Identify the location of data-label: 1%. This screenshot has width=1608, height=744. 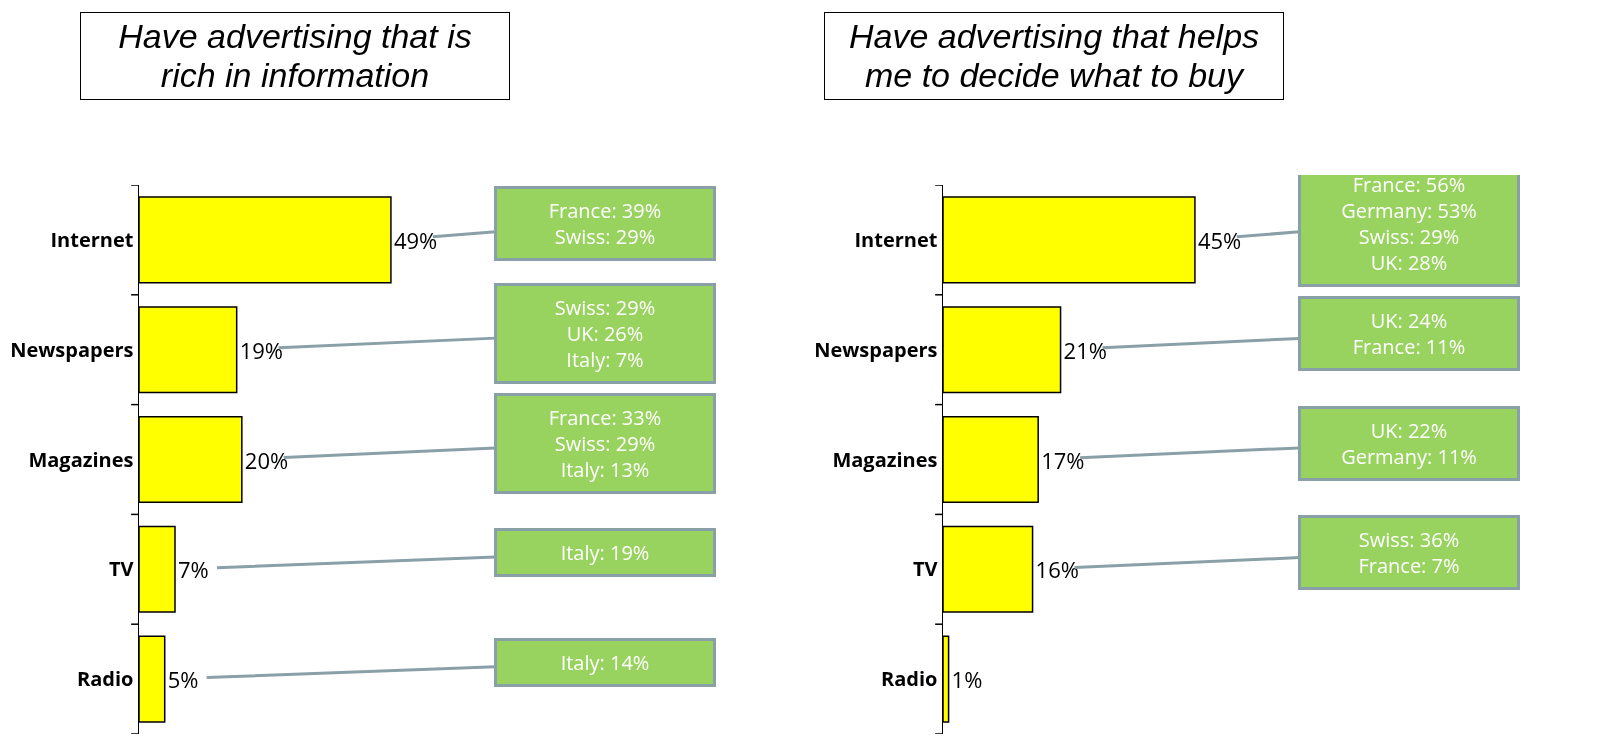
(967, 679).